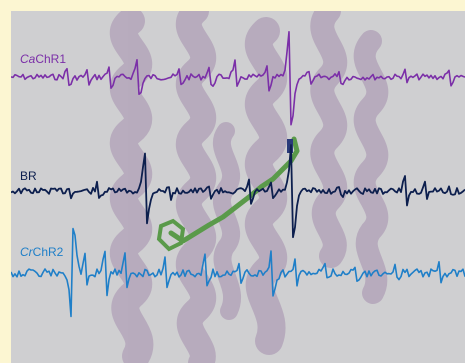  What do you see at coordinates (290, 146) in the screenshot?
I see `lysine-stub` at bounding box center [290, 146].